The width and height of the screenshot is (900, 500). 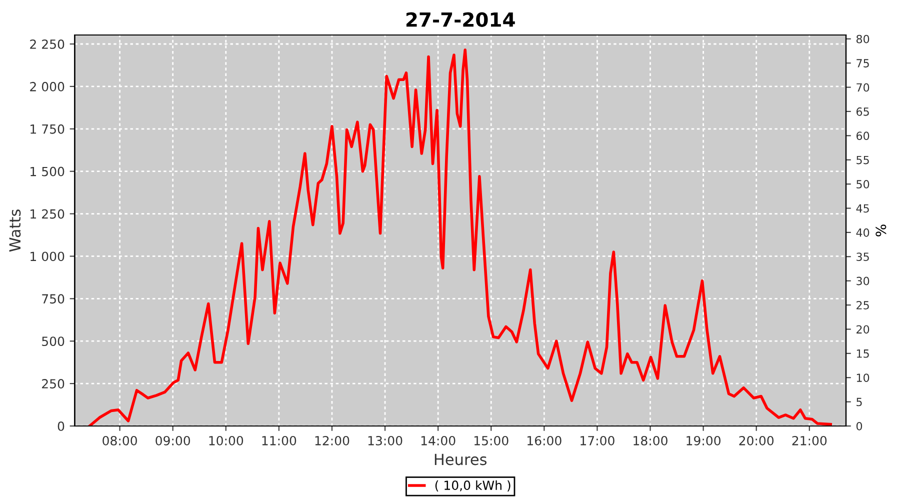 What do you see at coordinates (863, 87) in the screenshot?
I see `y2-tick-label: 70` at bounding box center [863, 87].